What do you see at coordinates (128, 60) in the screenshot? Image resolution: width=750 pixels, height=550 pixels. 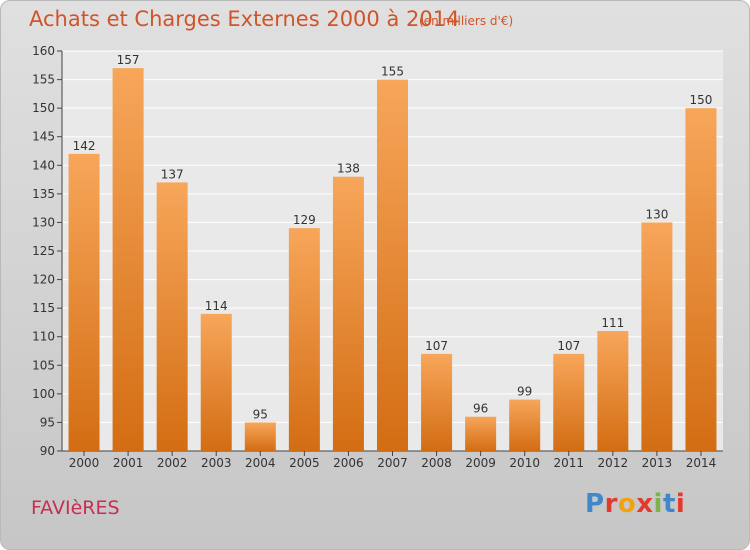 I see `data-label: 157` at bounding box center [128, 60].